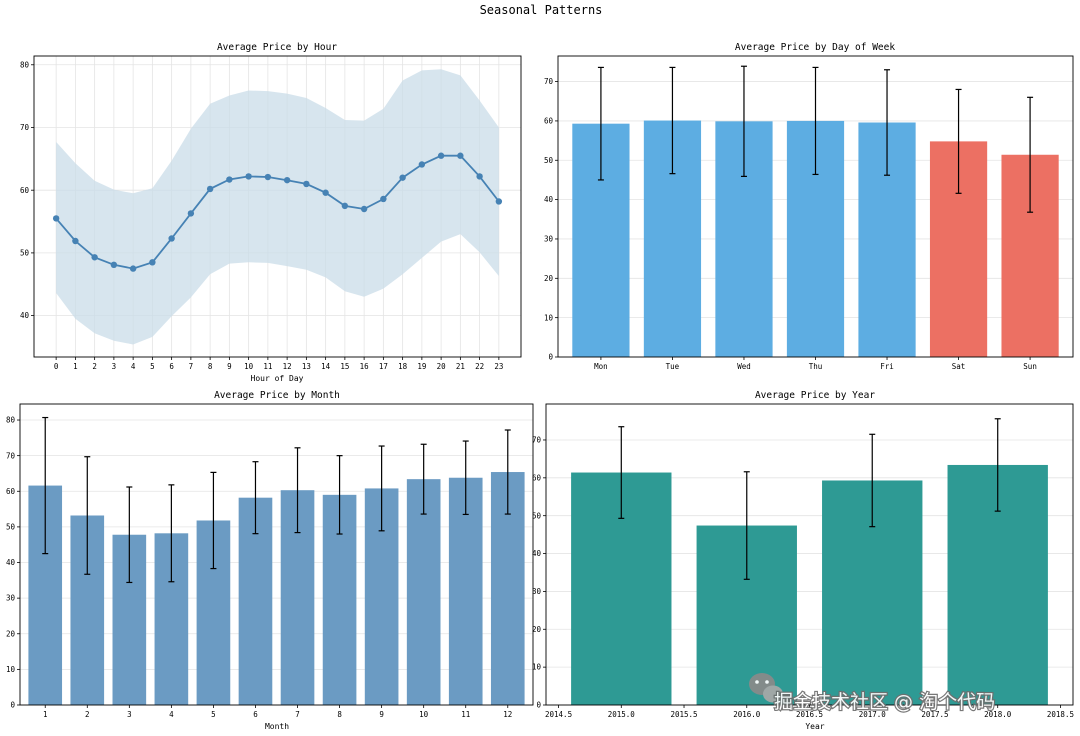  I want to click on hour-x-tick-label: 11, so click(267, 366).